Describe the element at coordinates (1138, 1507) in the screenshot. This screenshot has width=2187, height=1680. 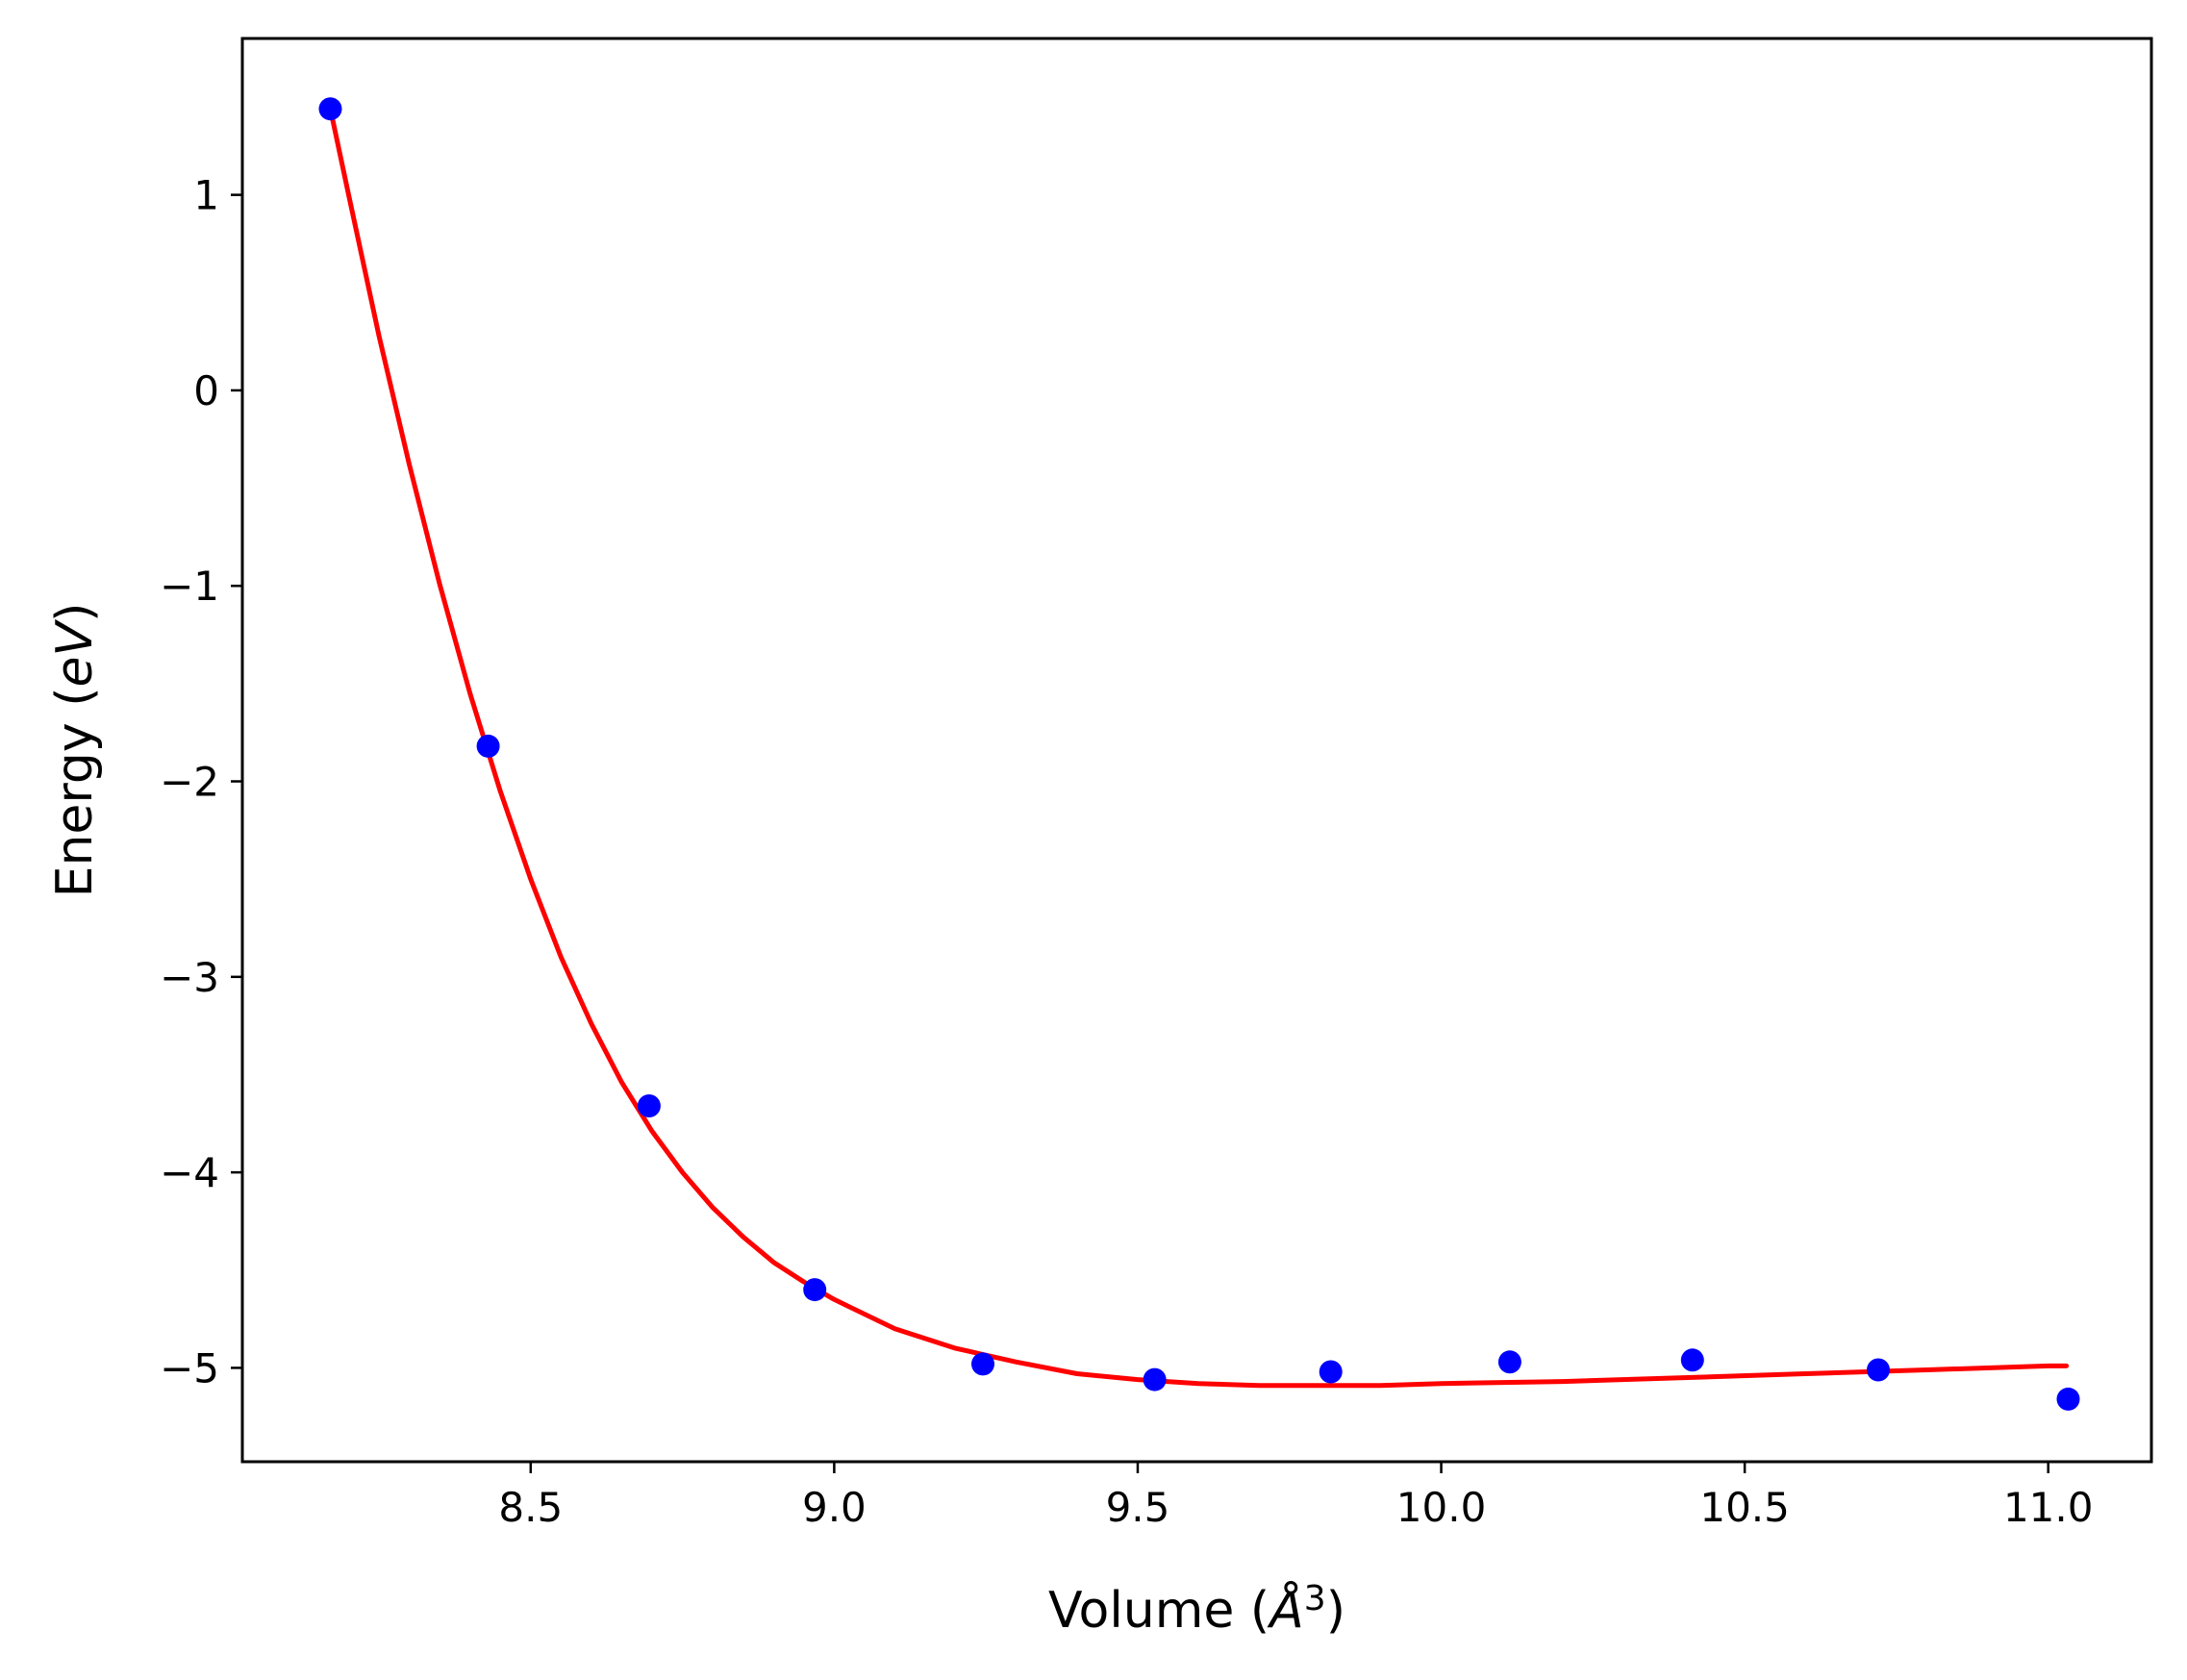
I see `x-tick-label: 9.5` at that location.